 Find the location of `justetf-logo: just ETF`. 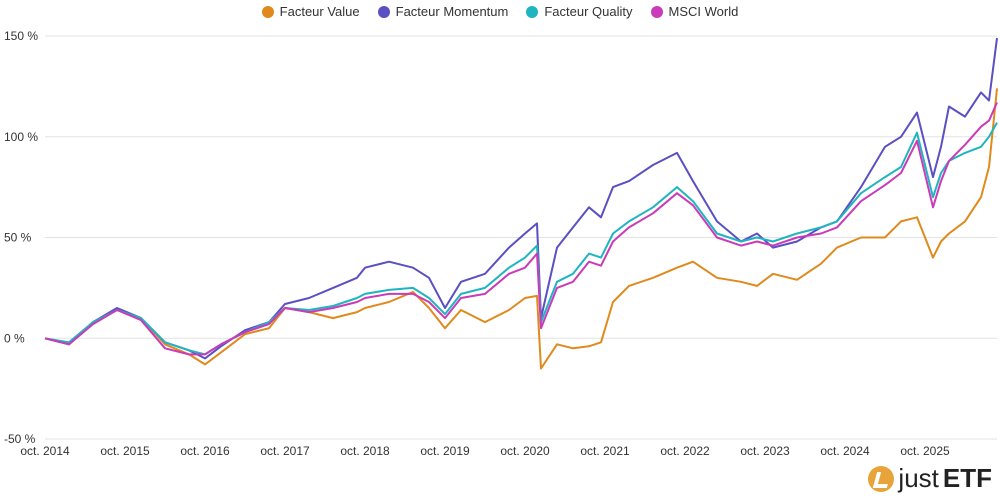

justetf-logo: just ETF is located at coordinates (930, 478).